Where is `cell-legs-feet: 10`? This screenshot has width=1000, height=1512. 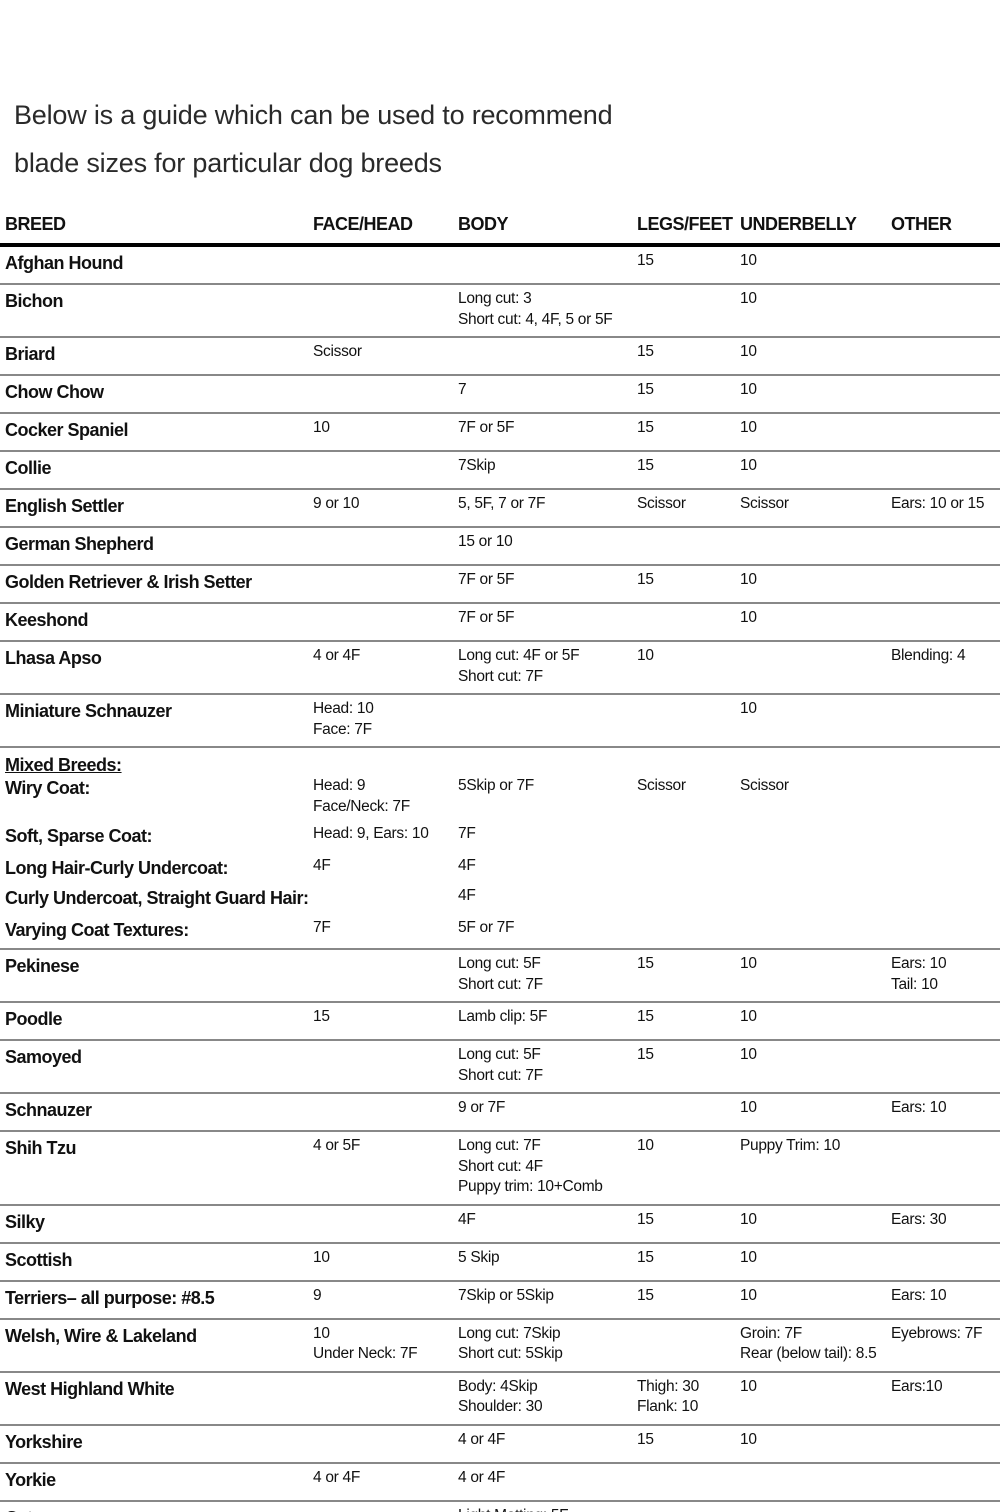
cell-legs-feet: 10 is located at coordinates (645, 656).